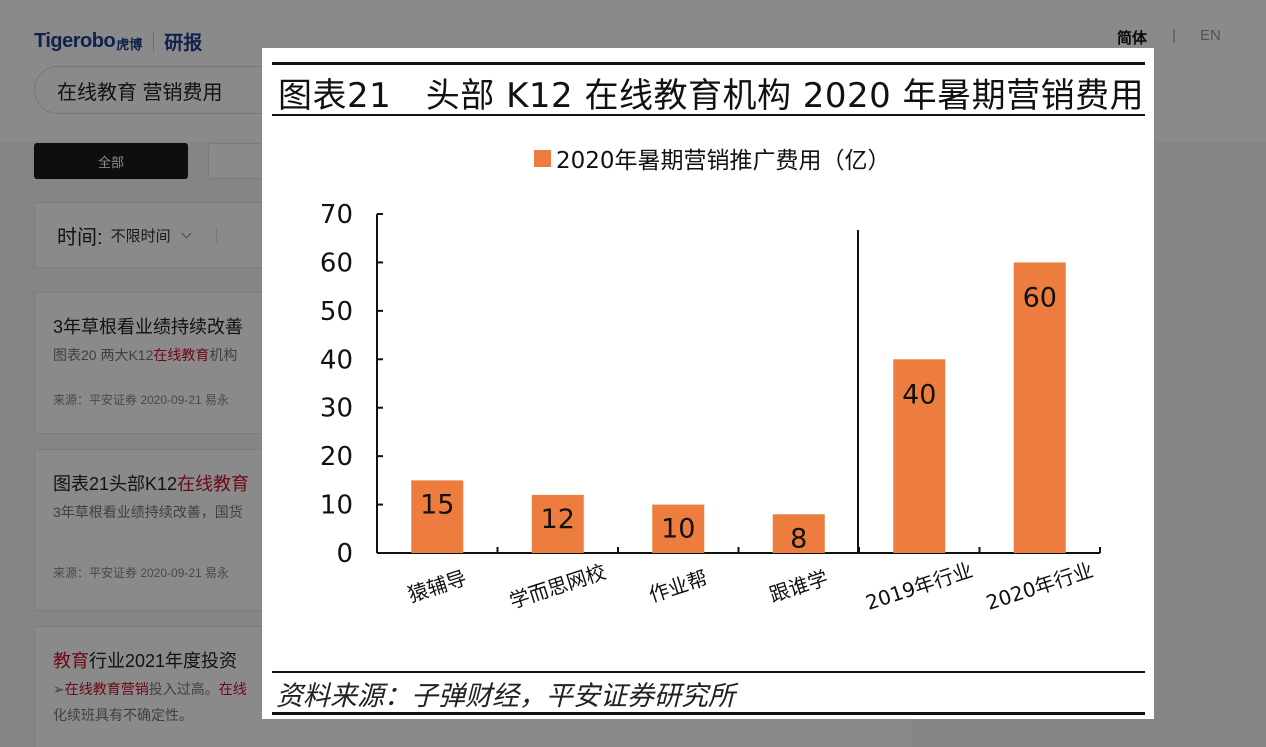  What do you see at coordinates (1132, 38) in the screenshot?
I see `lang-simplified-chinese: 简体` at bounding box center [1132, 38].